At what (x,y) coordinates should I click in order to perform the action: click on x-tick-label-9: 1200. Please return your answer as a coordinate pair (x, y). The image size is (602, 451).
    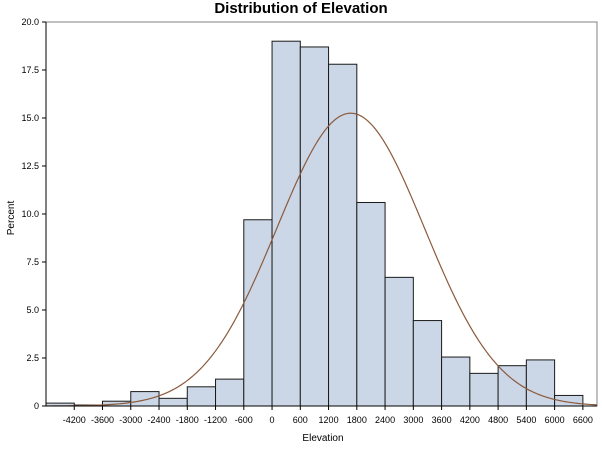
    Looking at the image, I should click on (329, 420).